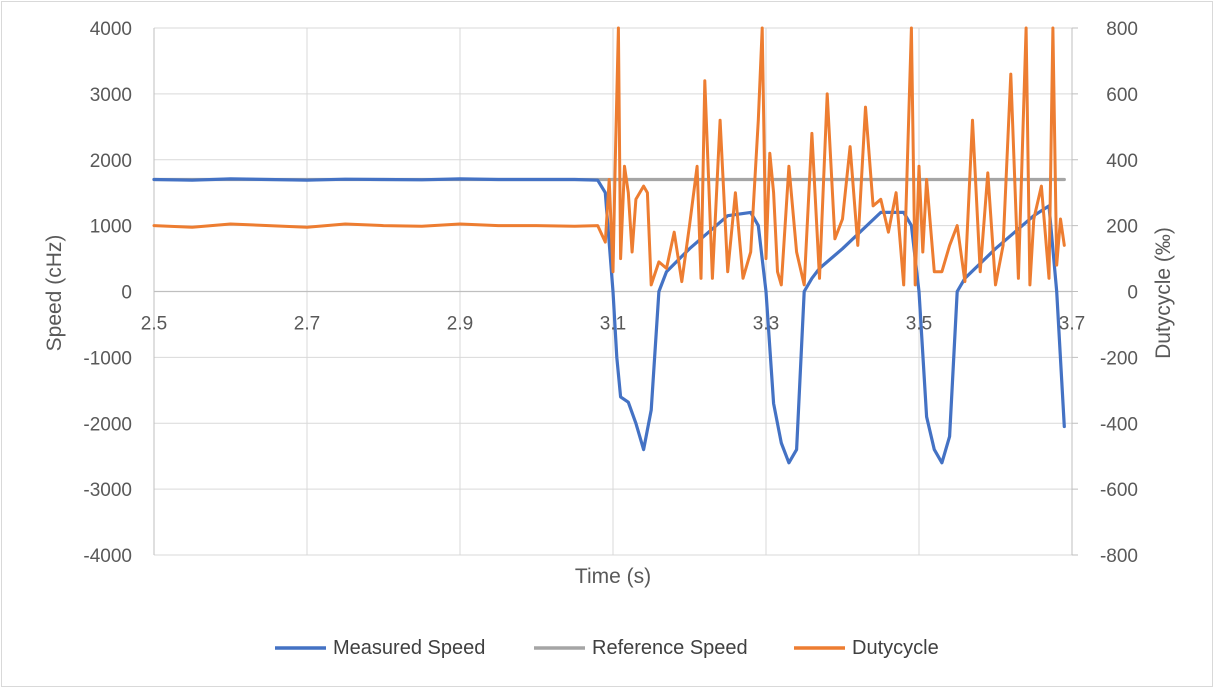  I want to click on y-tick-label: -3000, so click(107, 490).